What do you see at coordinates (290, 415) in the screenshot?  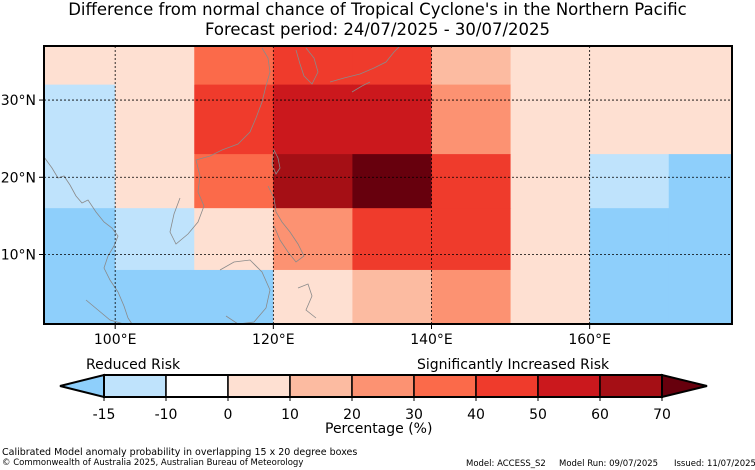 I see `colorbar-tick-label: 10` at bounding box center [290, 415].